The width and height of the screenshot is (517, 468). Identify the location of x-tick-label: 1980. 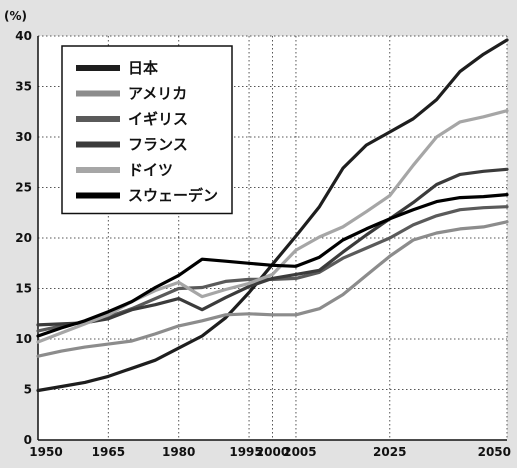
(178, 452).